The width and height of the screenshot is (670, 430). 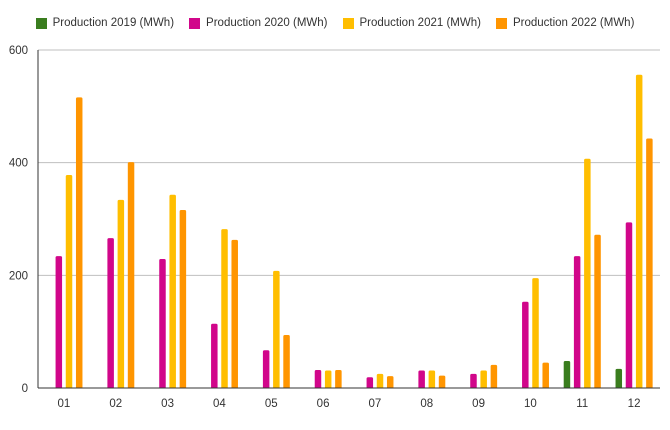 I want to click on legend-swatch-2019, so click(x=41, y=23).